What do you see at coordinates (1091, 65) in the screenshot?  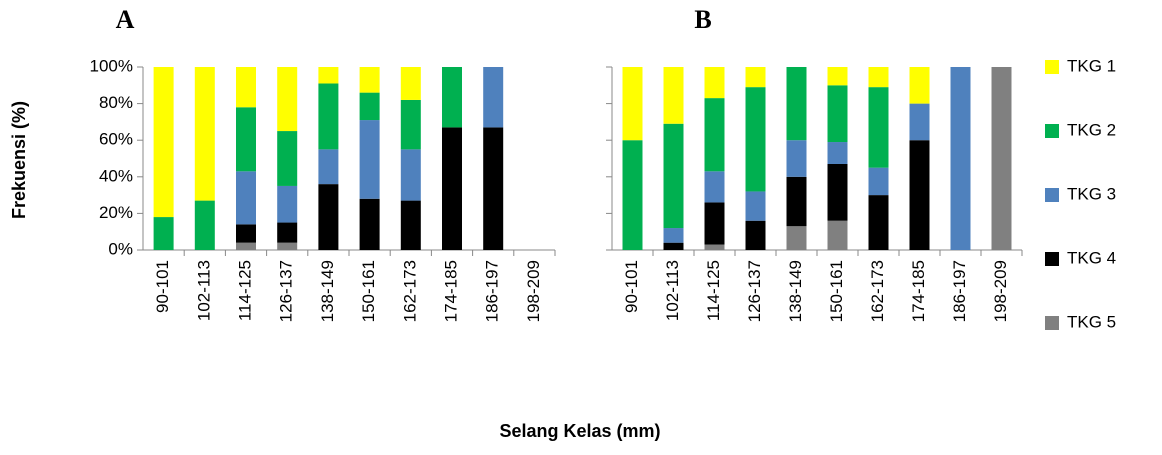 I see `legend-label: TKG 1` at bounding box center [1091, 65].